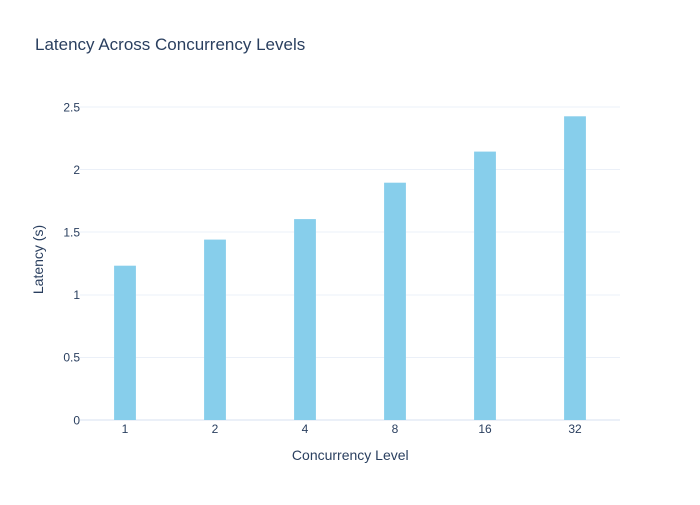 The height and width of the screenshot is (505, 700). Describe the element at coordinates (395, 429) in the screenshot. I see `svg-text: 8` at that location.